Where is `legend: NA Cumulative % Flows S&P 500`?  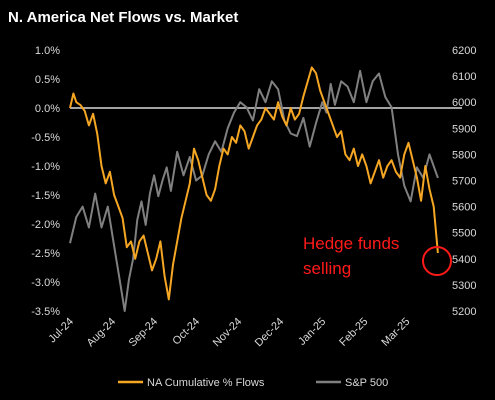 legend: NA Cumulative % Flows S&P 500 is located at coordinates (253, 383).